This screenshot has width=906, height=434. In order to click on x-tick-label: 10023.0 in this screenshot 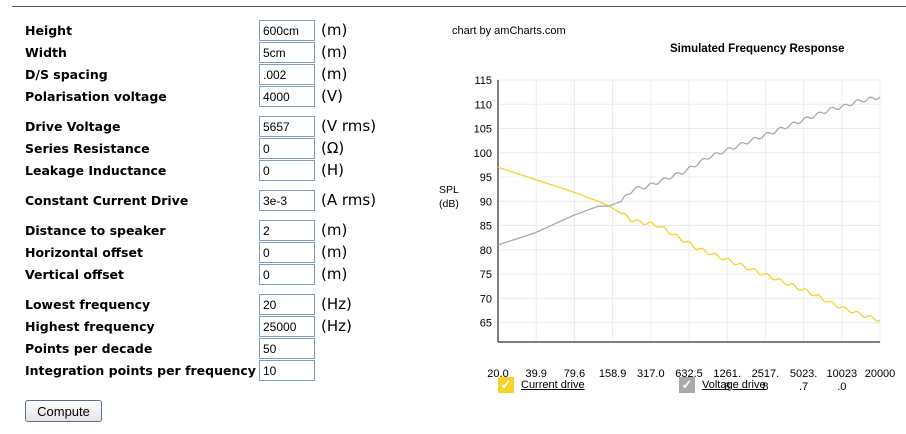, I will do `click(842, 380)`.